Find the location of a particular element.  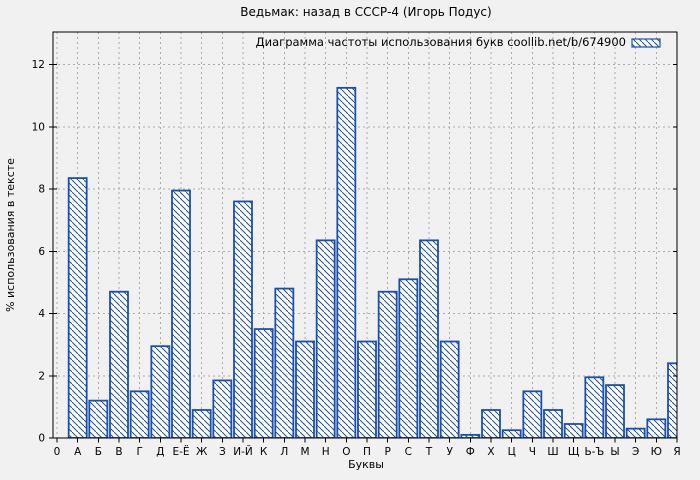

bar-И-Й is located at coordinates (243, 319).